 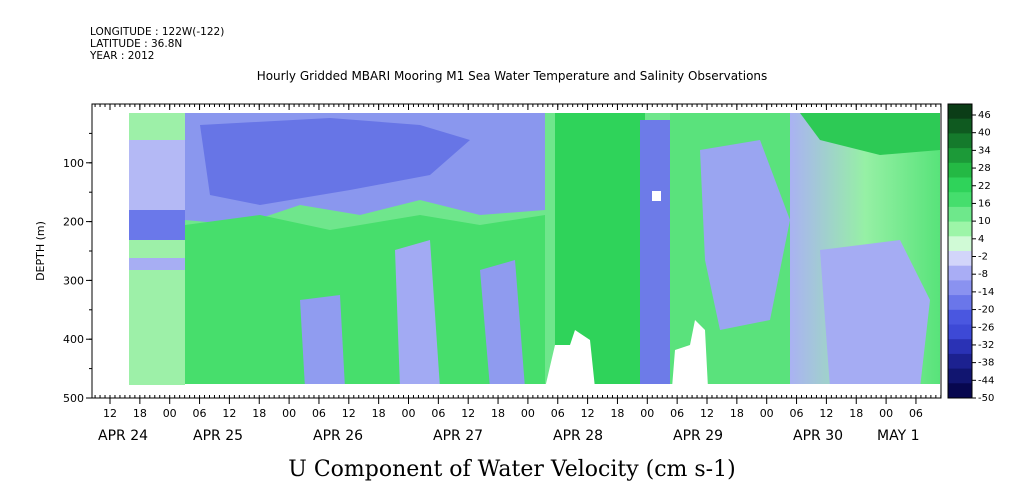 What do you see at coordinates (458, 436) in the screenshot?
I see `x-date-label: APR 27` at bounding box center [458, 436].